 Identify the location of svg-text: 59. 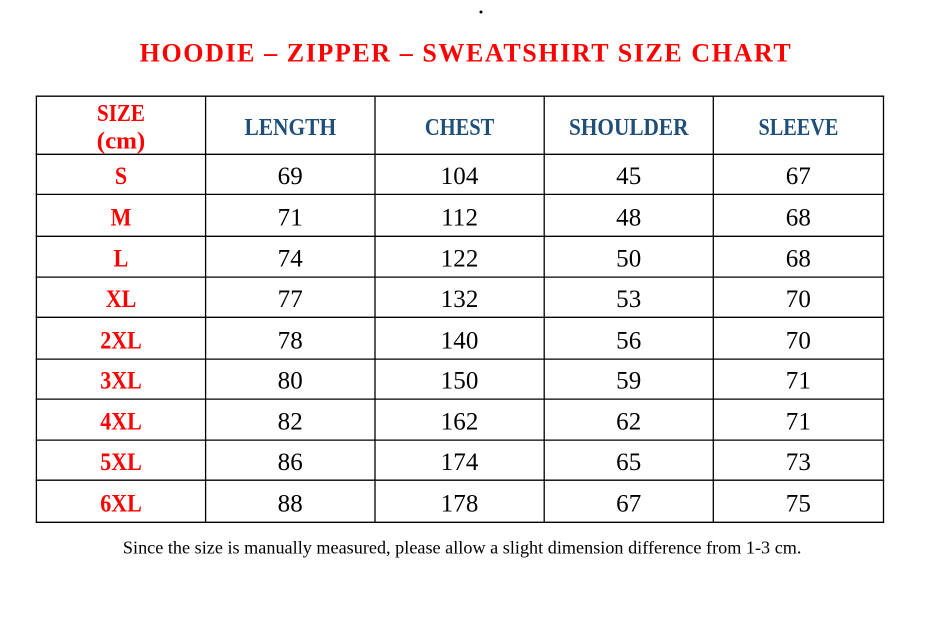
(628, 381).